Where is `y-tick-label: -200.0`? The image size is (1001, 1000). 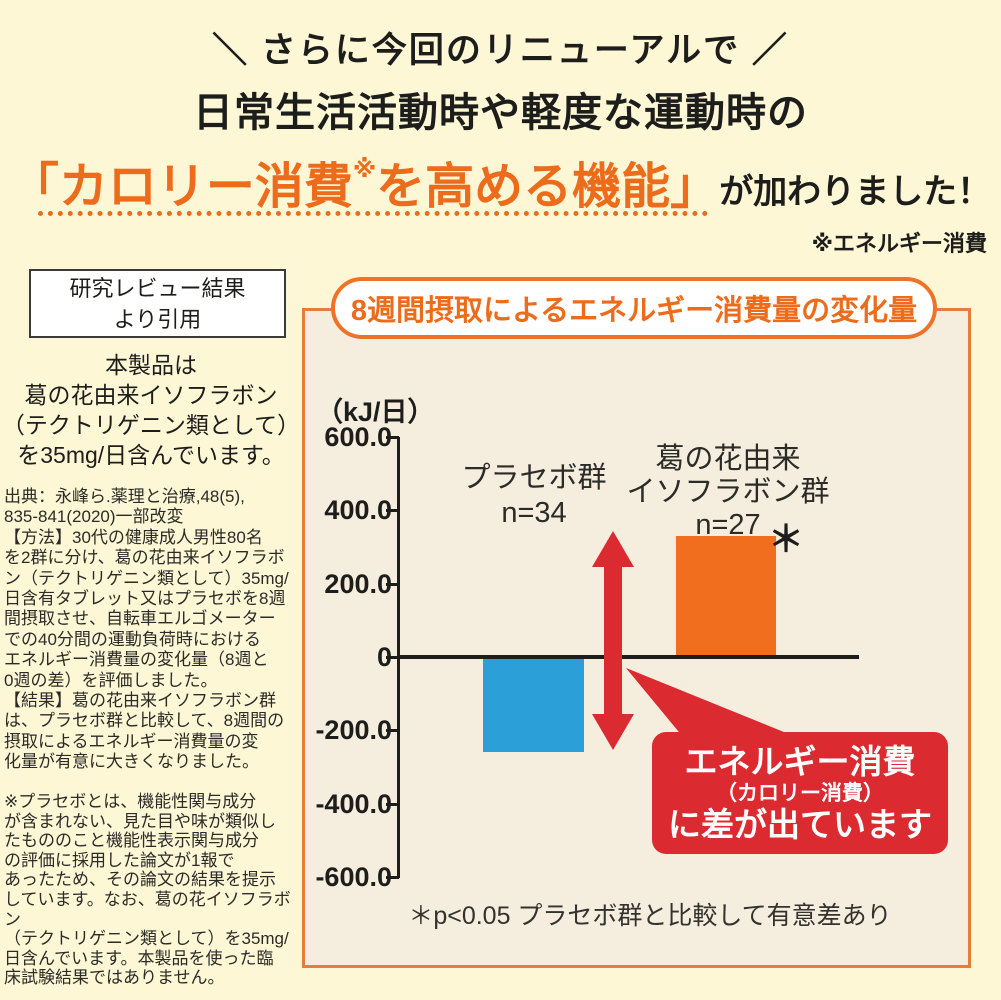 y-tick-label: -200.0 is located at coordinates (353, 730).